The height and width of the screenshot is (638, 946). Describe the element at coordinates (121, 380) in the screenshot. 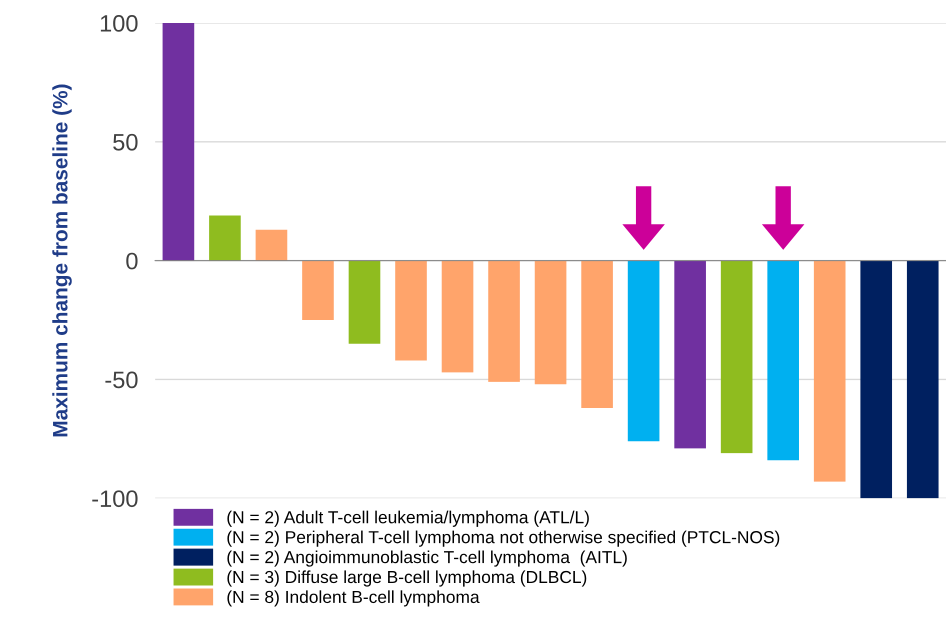

I see `y-tick-label: -50` at that location.